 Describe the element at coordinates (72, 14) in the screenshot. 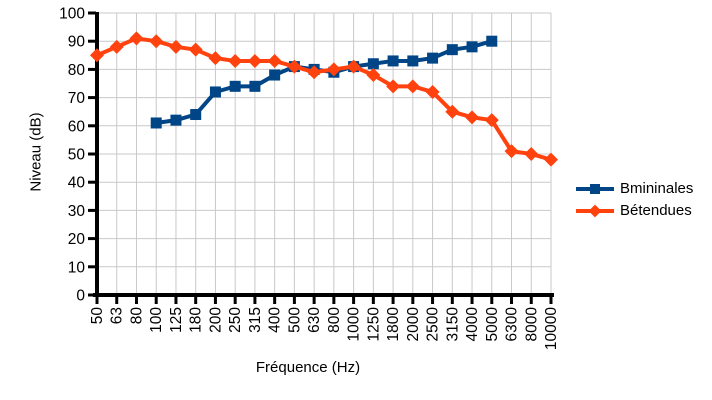

I see `y-axis-tick-label: 100` at that location.